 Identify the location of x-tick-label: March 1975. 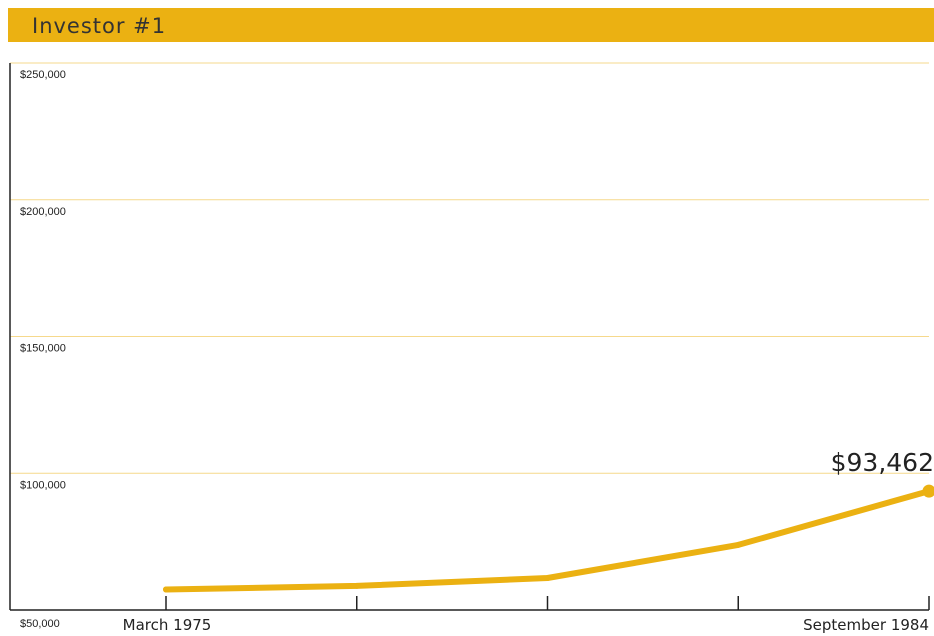
(167, 625).